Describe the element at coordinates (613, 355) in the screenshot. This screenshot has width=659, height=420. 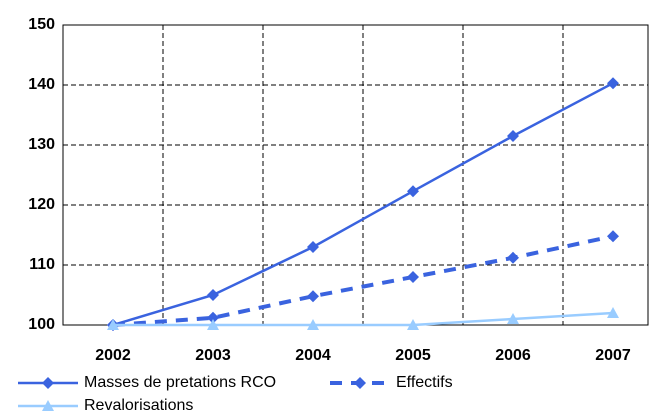
I see `x-tick-label: 2007` at that location.